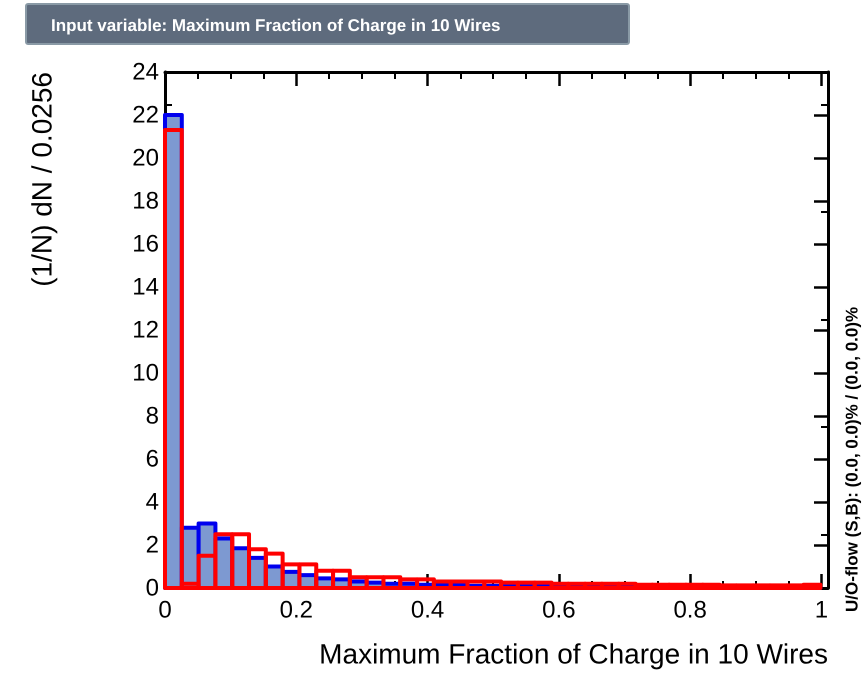 Image resolution: width=868 pixels, height=676 pixels. Describe the element at coordinates (559, 610) in the screenshot. I see `x-tick-label: 0.6` at that location.